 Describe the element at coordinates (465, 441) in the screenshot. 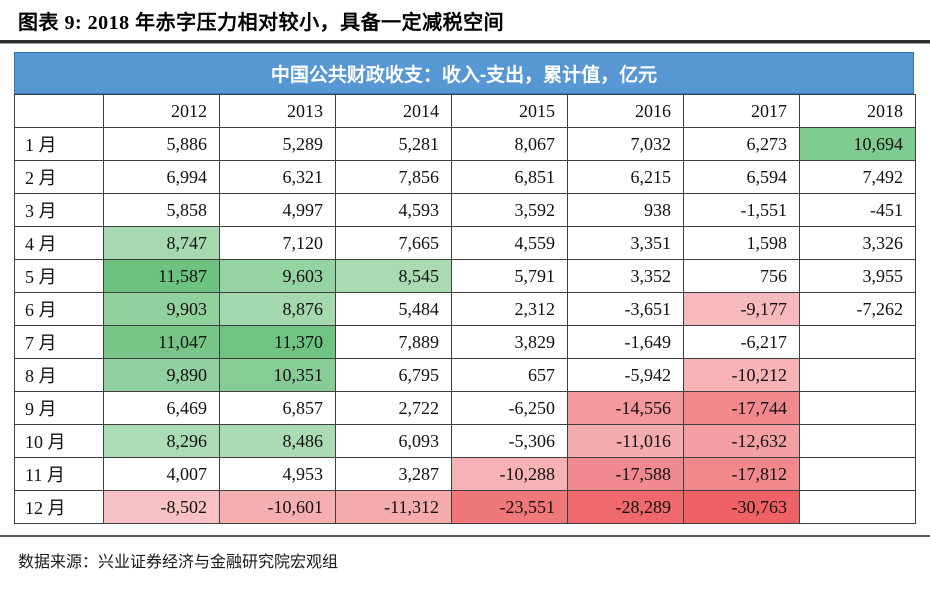

I see `table-row: 10 月 8,296 8,486 6,093 -5,306 -11,016 -12,632` at that location.